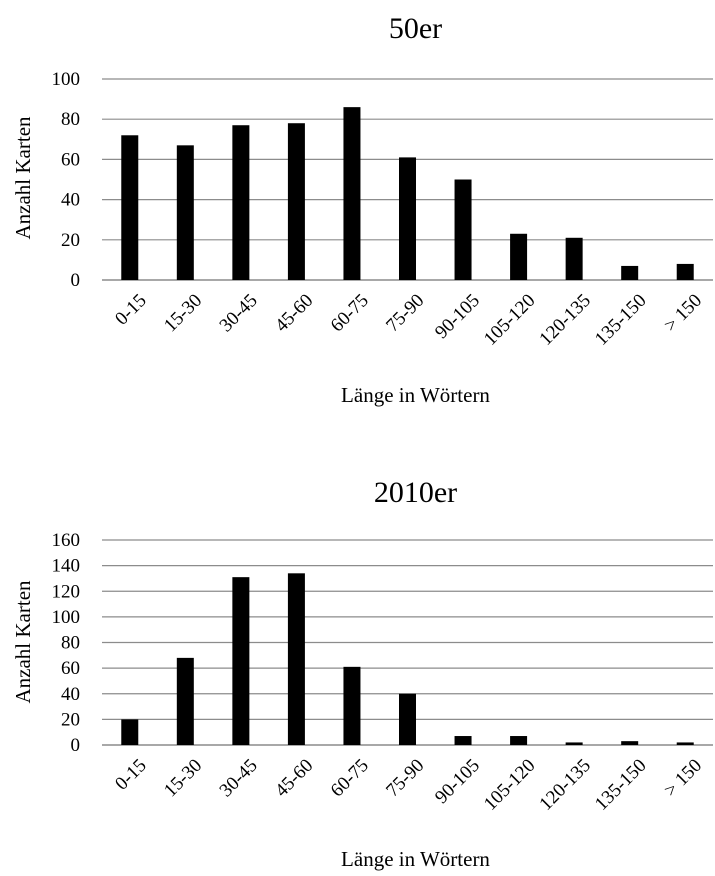 The height and width of the screenshot is (876, 715). Describe the element at coordinates (415, 492) in the screenshot. I see `chart-title: 2010er` at that location.